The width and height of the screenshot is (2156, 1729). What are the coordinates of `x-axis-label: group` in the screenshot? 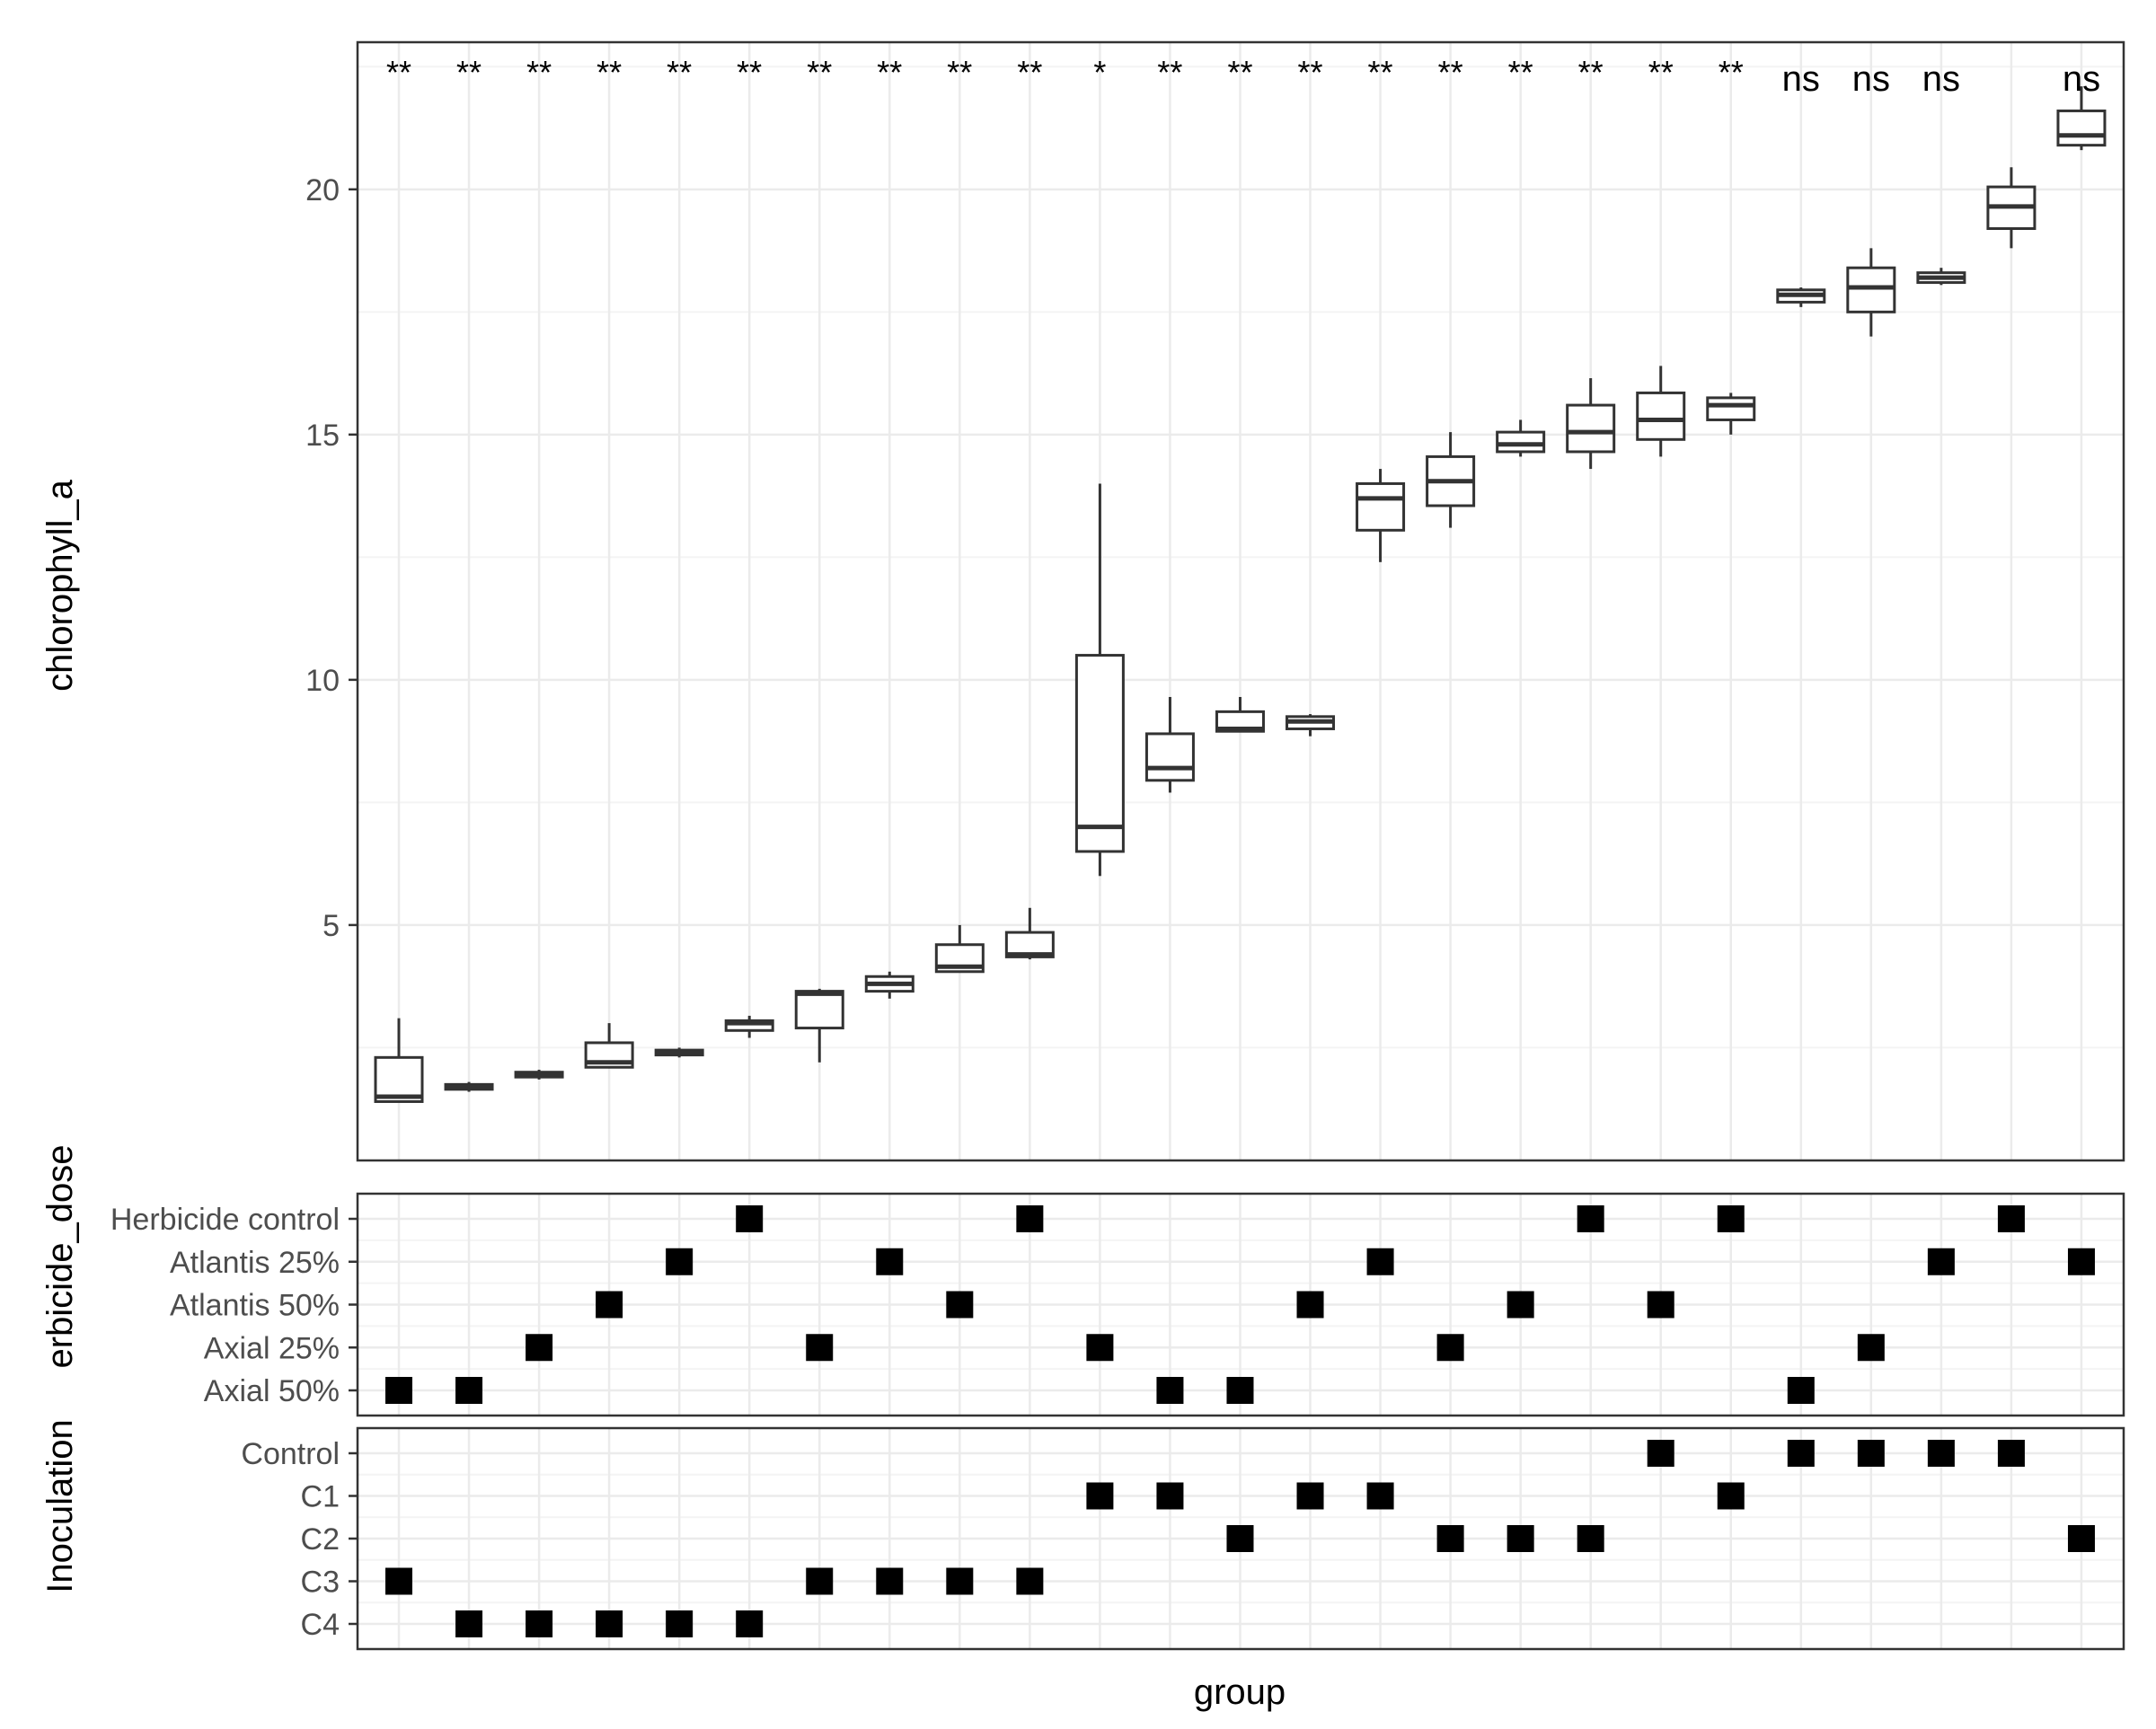 It's located at (1240, 1692).